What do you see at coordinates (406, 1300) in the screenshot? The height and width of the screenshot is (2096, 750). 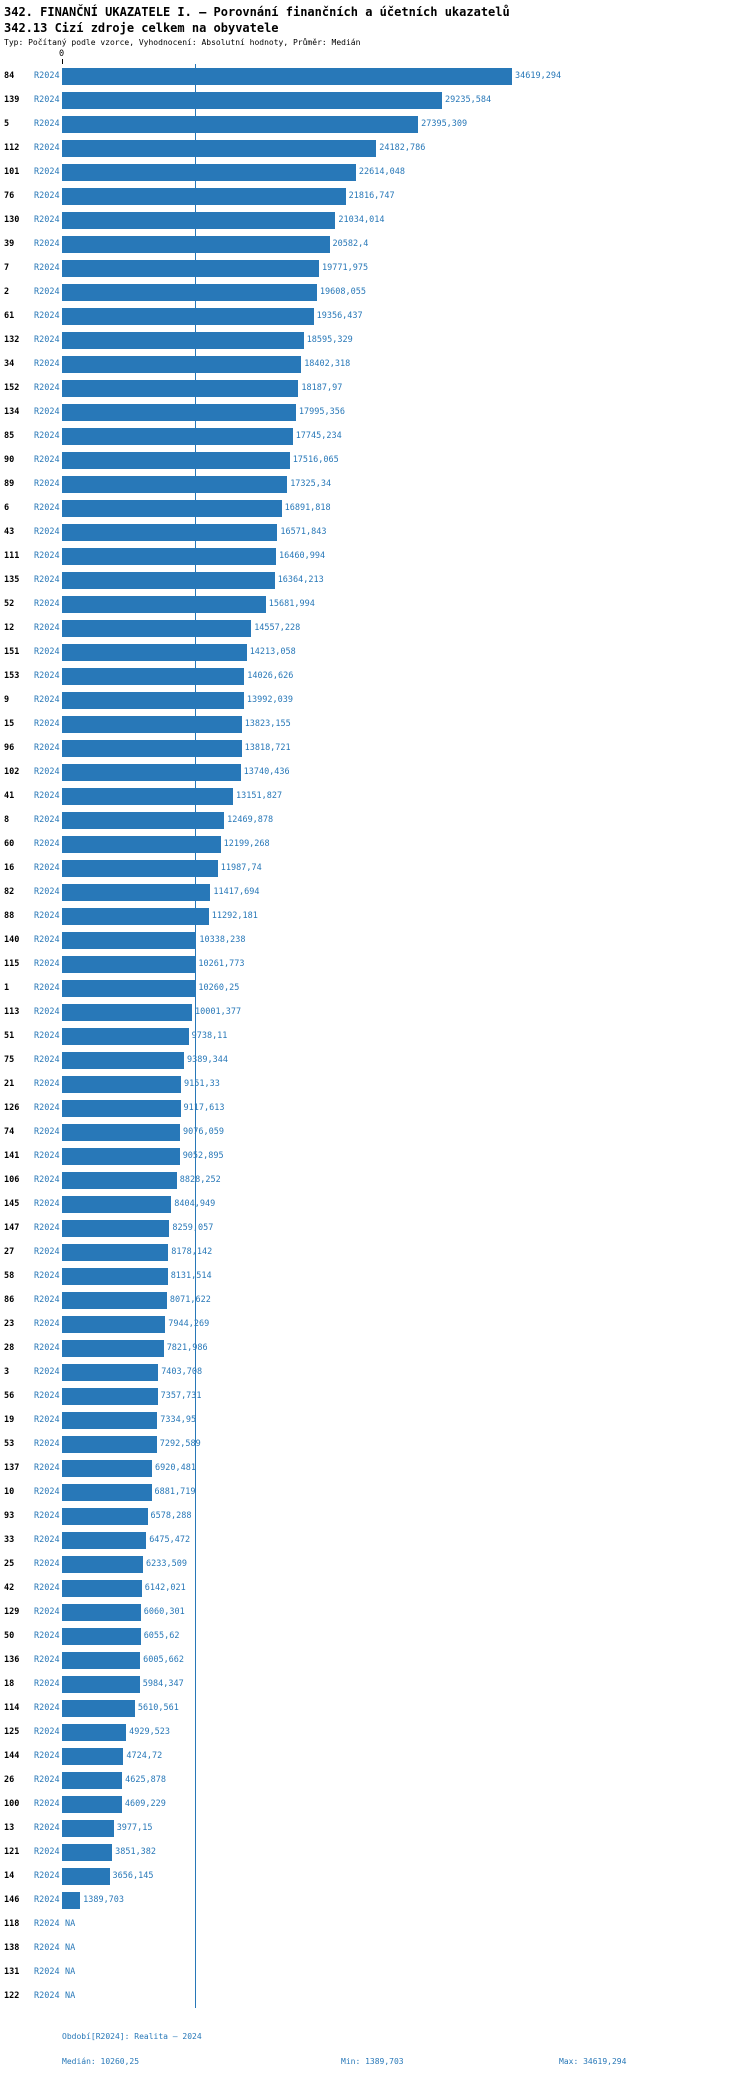 I see `row-bar-track: 8071,622` at bounding box center [406, 1300].